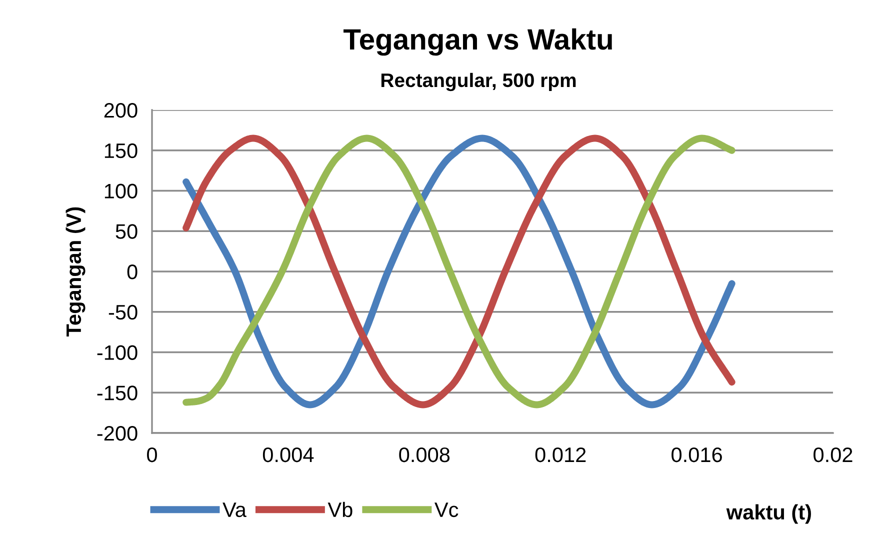  I want to click on x-axis-title: waktu (t), so click(768, 514).